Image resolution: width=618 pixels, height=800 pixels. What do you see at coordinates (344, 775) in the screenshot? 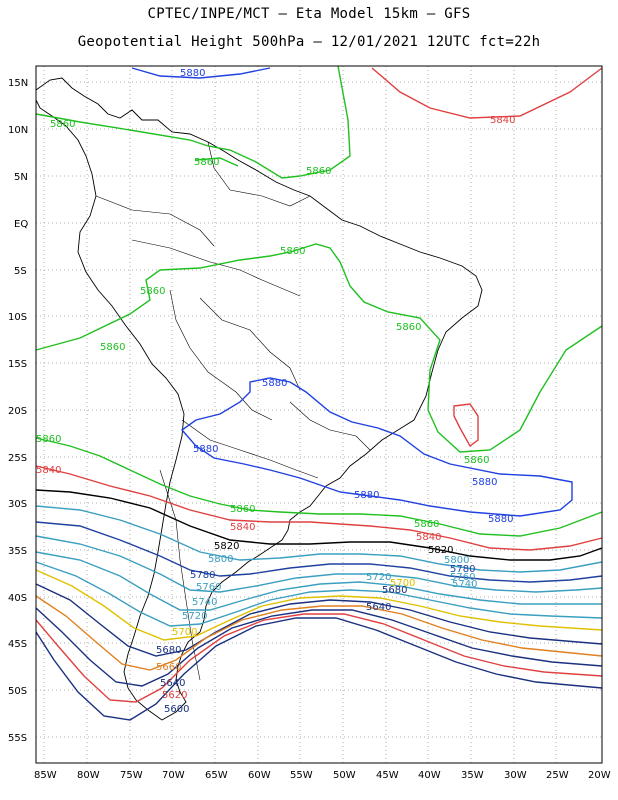
I see `lon-tick-label: 50W` at bounding box center [344, 775].